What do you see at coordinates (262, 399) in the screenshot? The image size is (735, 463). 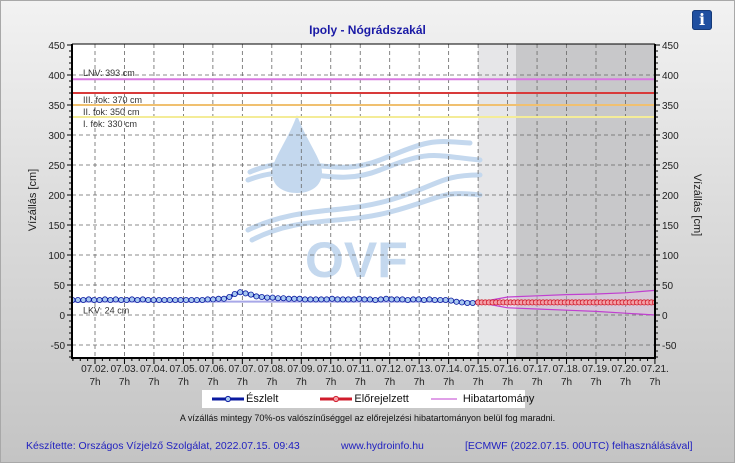 I see `legend-label-observed: Észlelt` at bounding box center [262, 399].